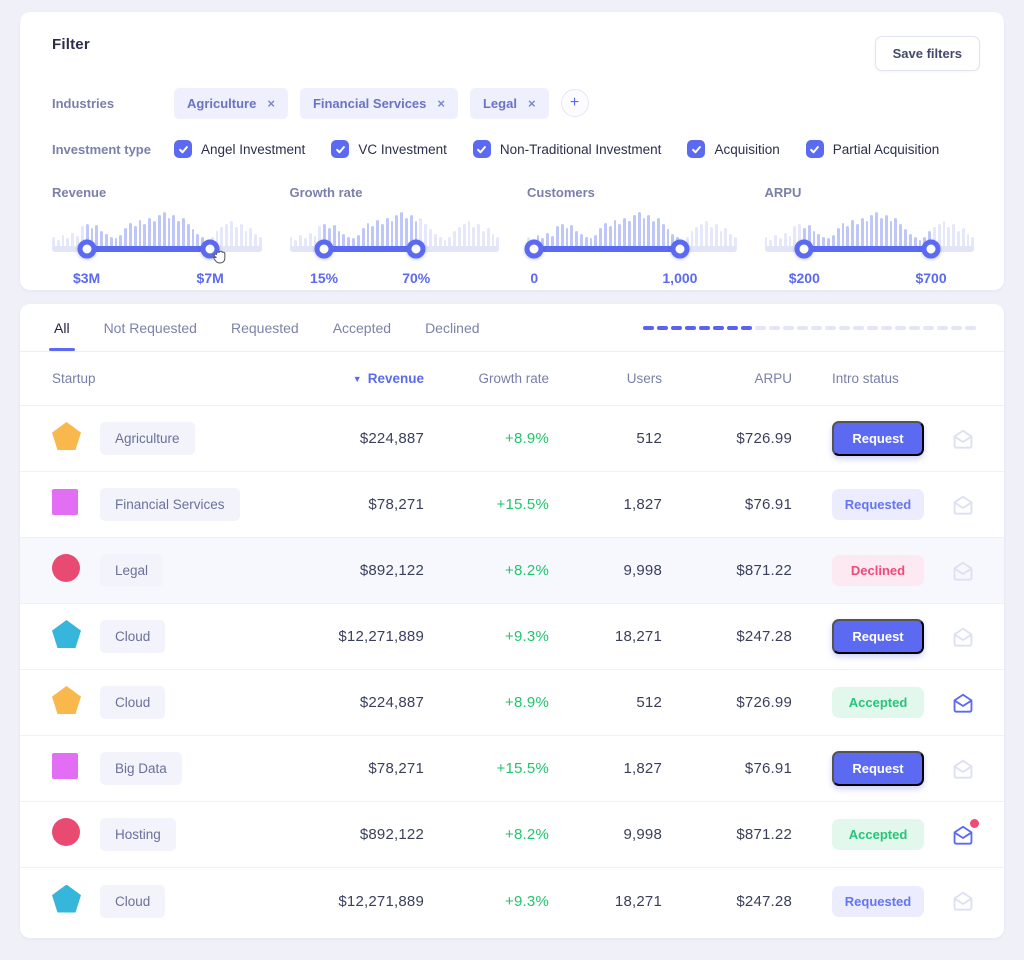 The width and height of the screenshot is (1024, 960). Describe the element at coordinates (362, 327) in the screenshot. I see `tab-accepted: Accepted` at that location.